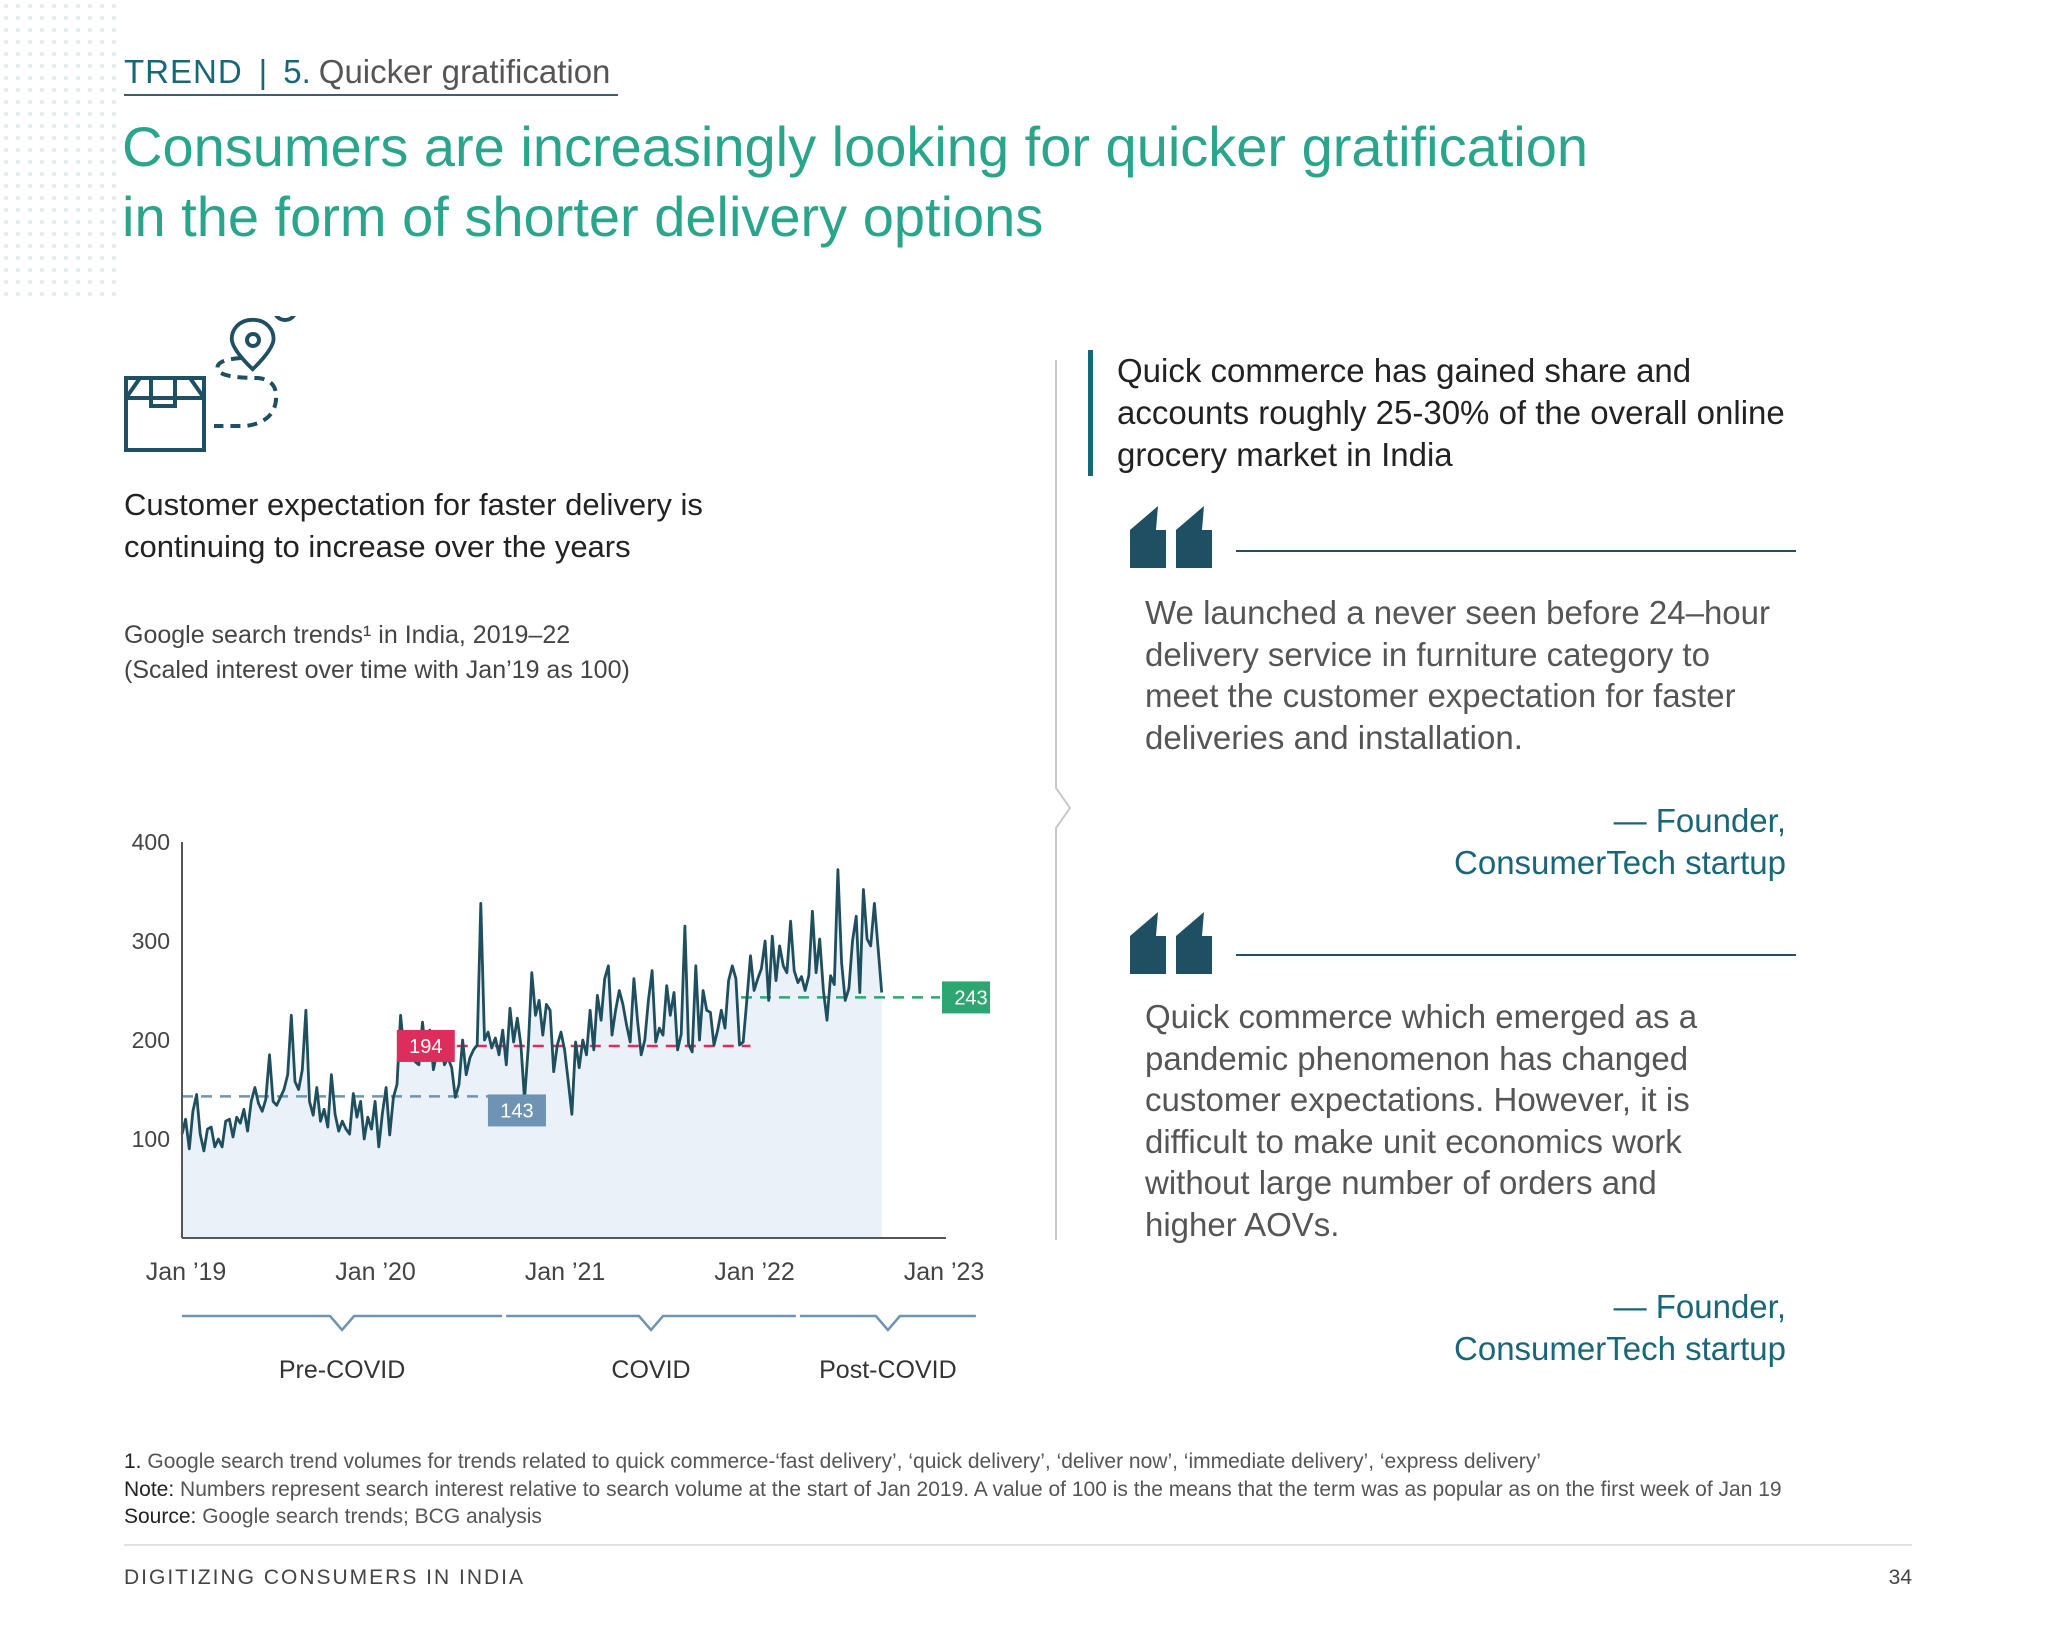 The height and width of the screenshot is (1638, 2048). I want to click on value-tag-243: 243, so click(970, 998).